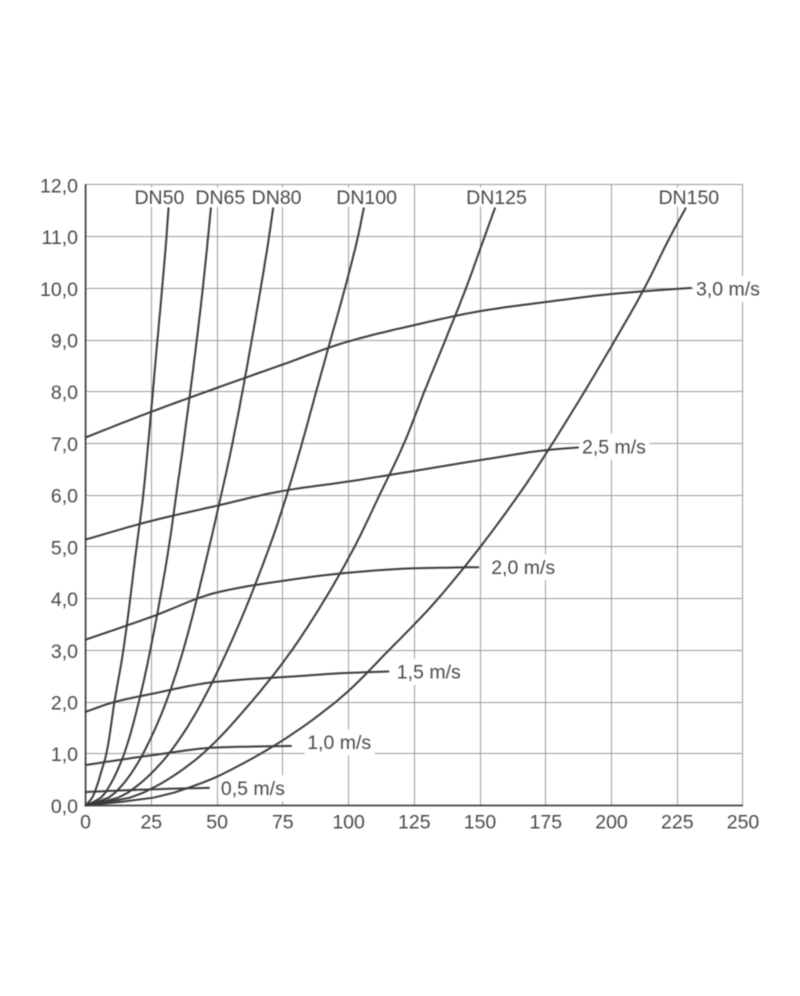  I want to click on svg-text: 0,5 m/s, so click(253, 789).